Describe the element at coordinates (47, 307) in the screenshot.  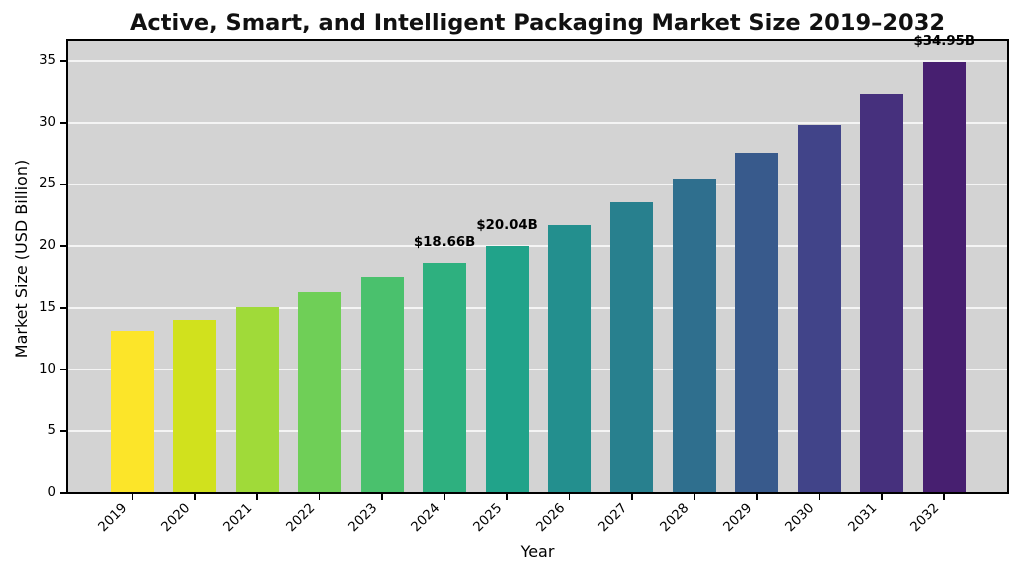
I see `y-tick-label-15: 15` at that location.